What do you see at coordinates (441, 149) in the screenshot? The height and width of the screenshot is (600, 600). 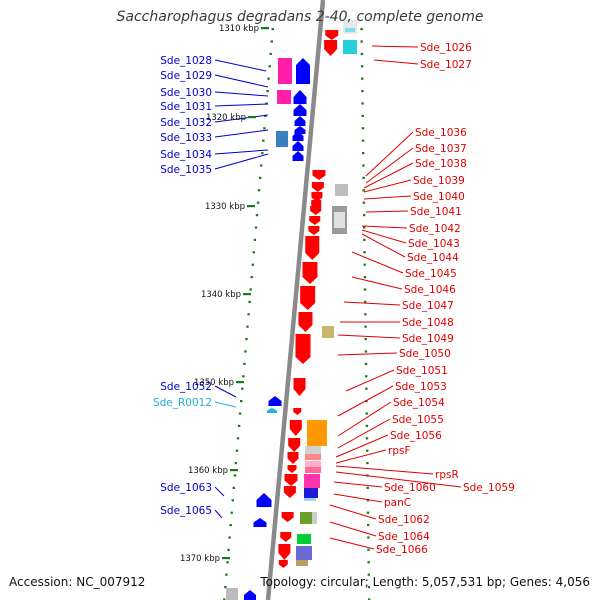 I see `gene-label: Sde_1037` at bounding box center [441, 149].